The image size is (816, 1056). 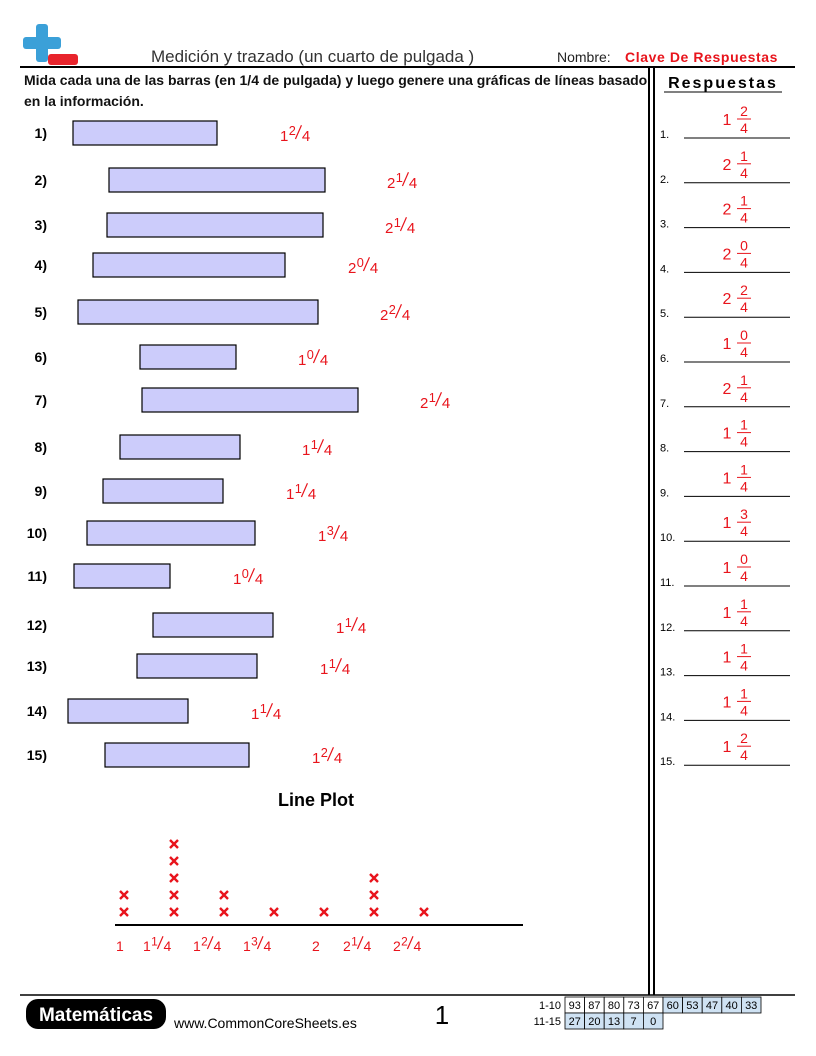 What do you see at coordinates (245, 573) in the screenshot?
I see `numerator: 0` at bounding box center [245, 573].